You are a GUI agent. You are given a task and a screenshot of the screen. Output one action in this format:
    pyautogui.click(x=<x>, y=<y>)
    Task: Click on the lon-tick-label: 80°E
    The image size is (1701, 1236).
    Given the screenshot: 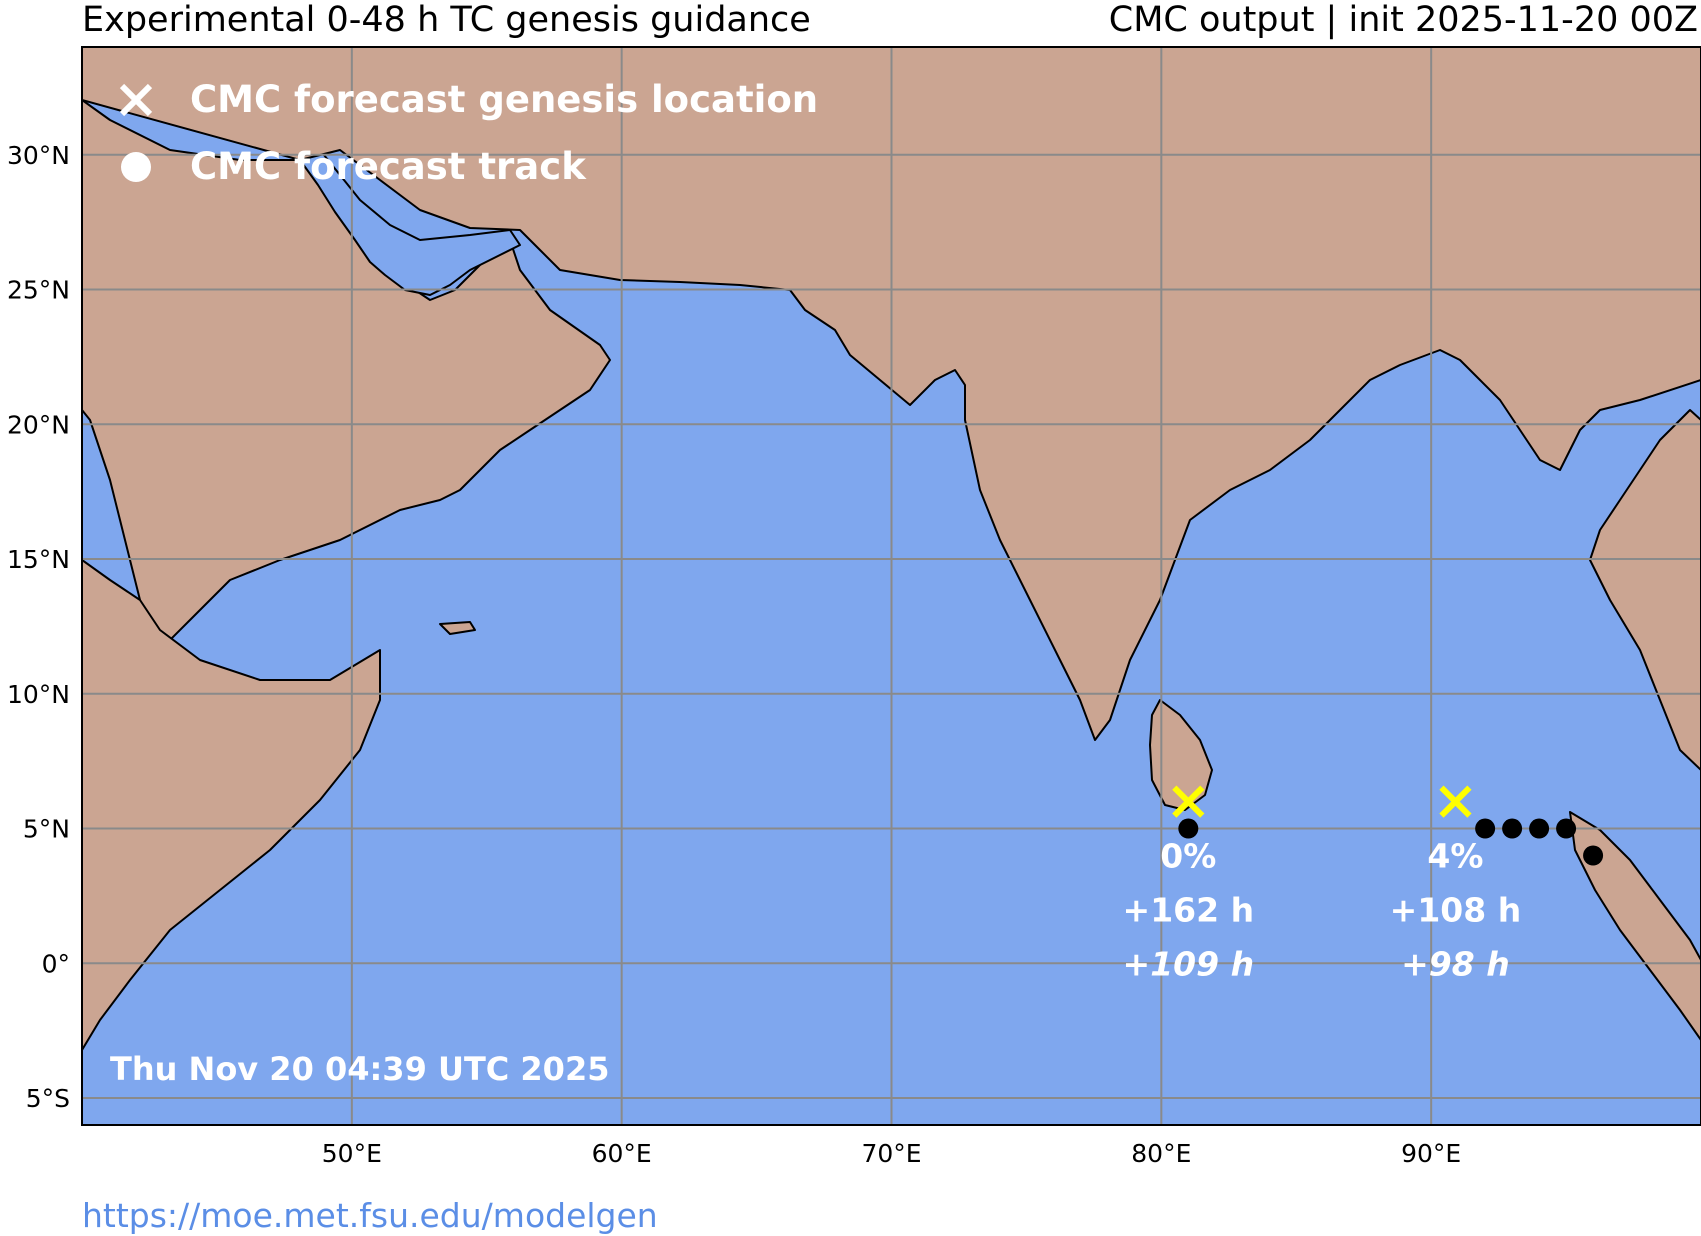 What is the action you would take?
    pyautogui.click(x=1161, y=1153)
    